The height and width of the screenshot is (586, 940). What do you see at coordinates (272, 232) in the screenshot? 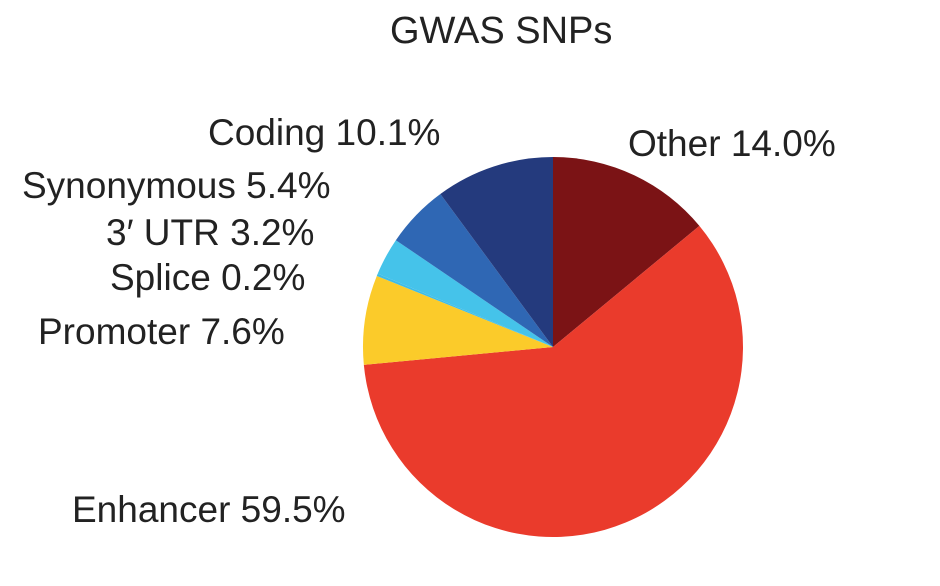
I see `slice-percent: 3.2%` at bounding box center [272, 232].